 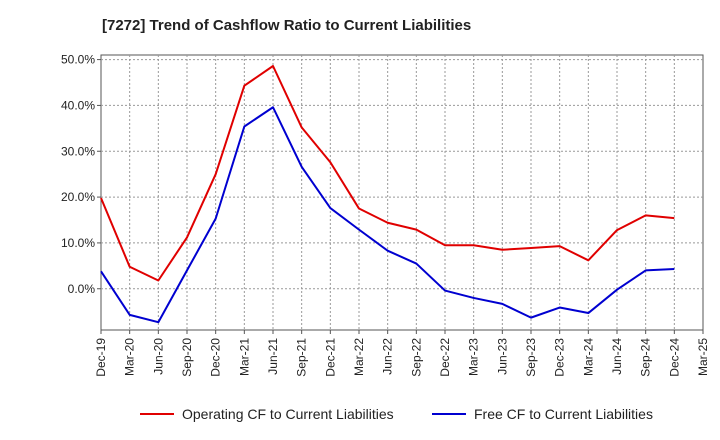 What do you see at coordinates (588, 357) in the screenshot?
I see `x-tick-label: Mar-24` at bounding box center [588, 357].